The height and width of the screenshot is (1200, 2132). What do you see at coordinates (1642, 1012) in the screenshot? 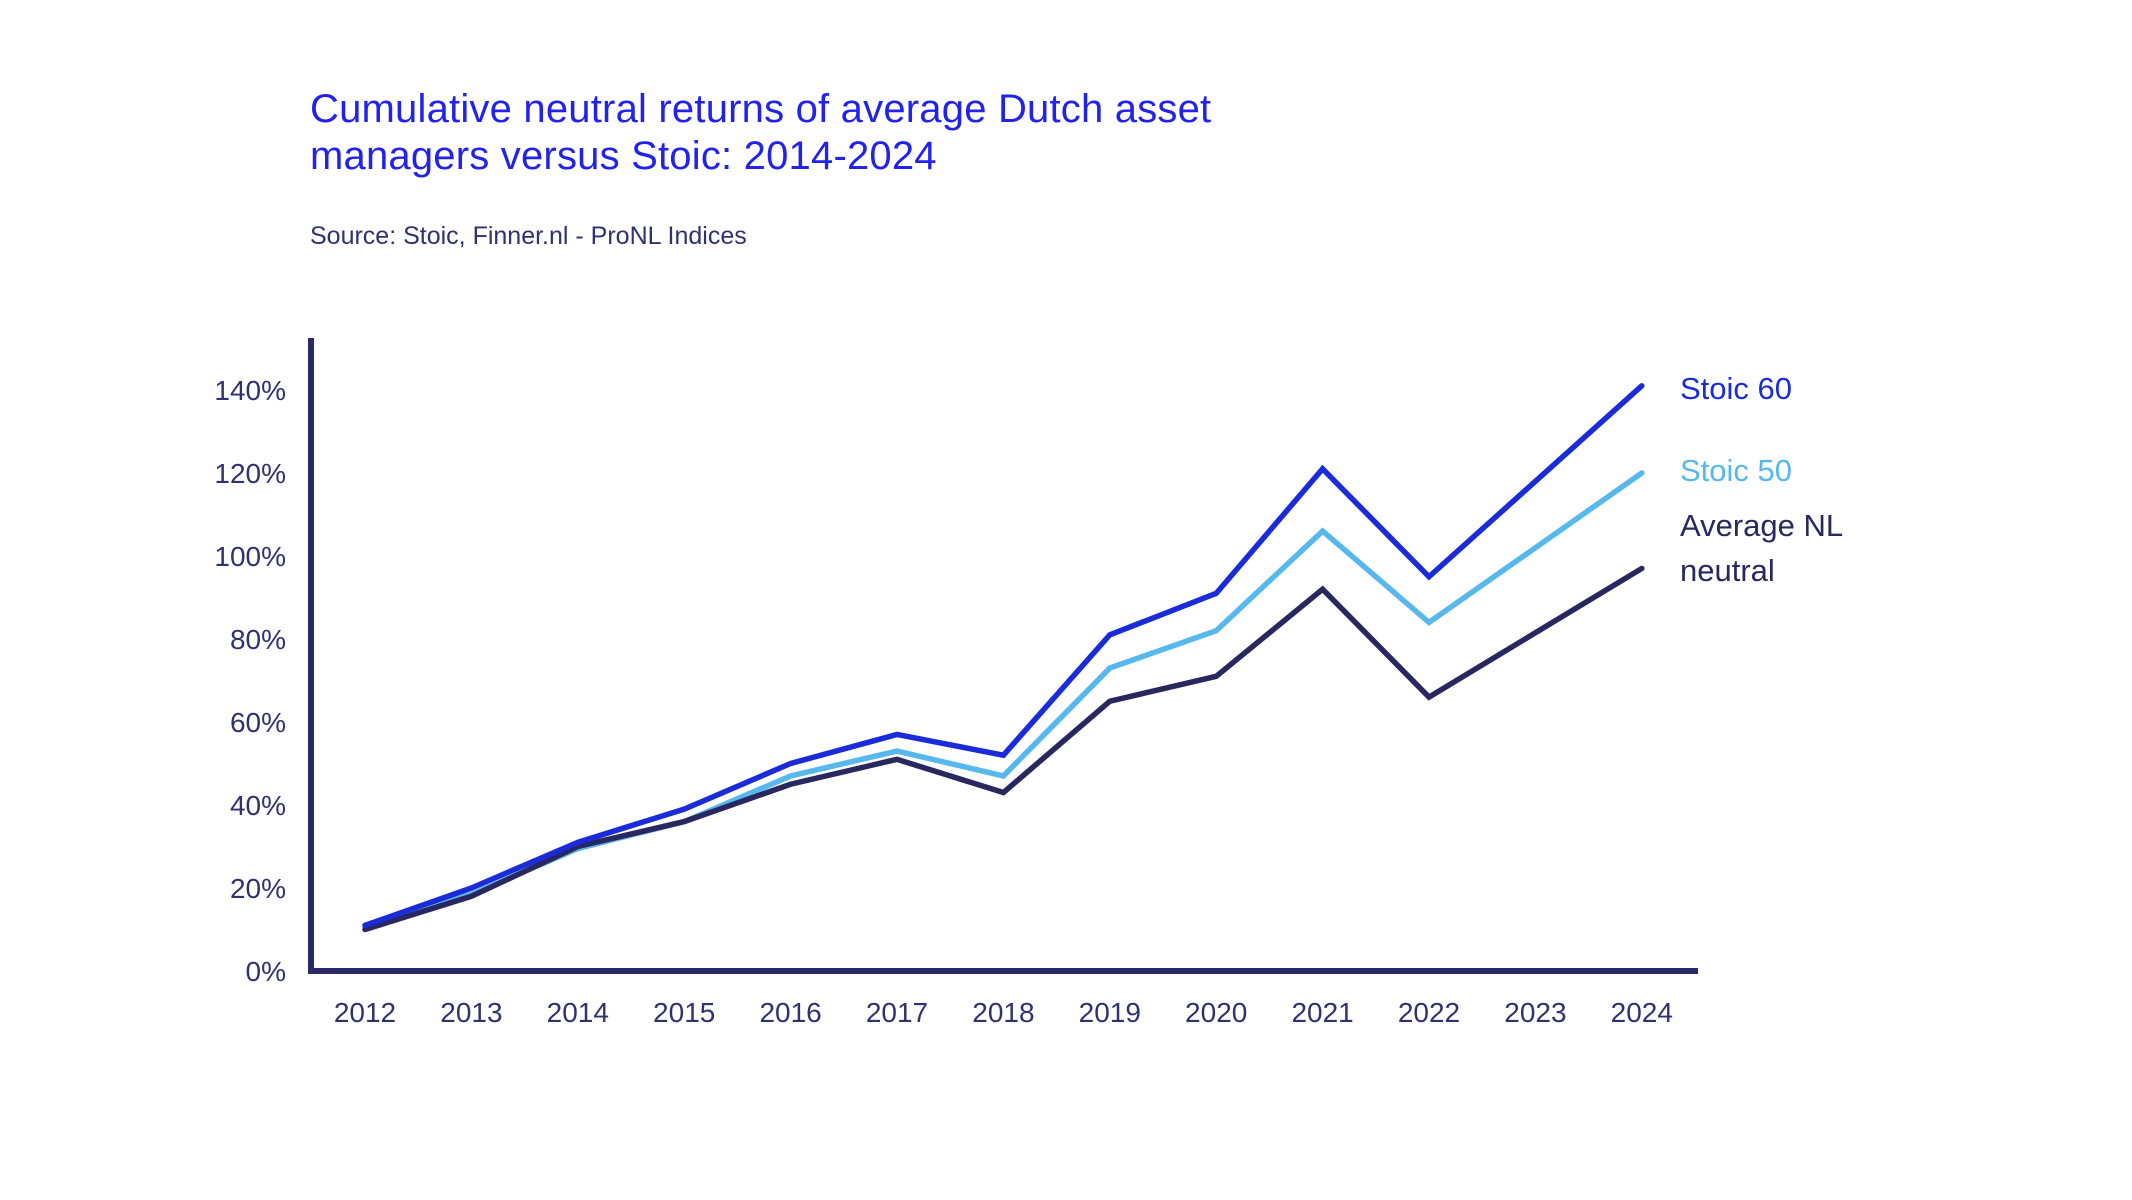
I see `x-axis-tick-label: 2024` at bounding box center [1642, 1012].